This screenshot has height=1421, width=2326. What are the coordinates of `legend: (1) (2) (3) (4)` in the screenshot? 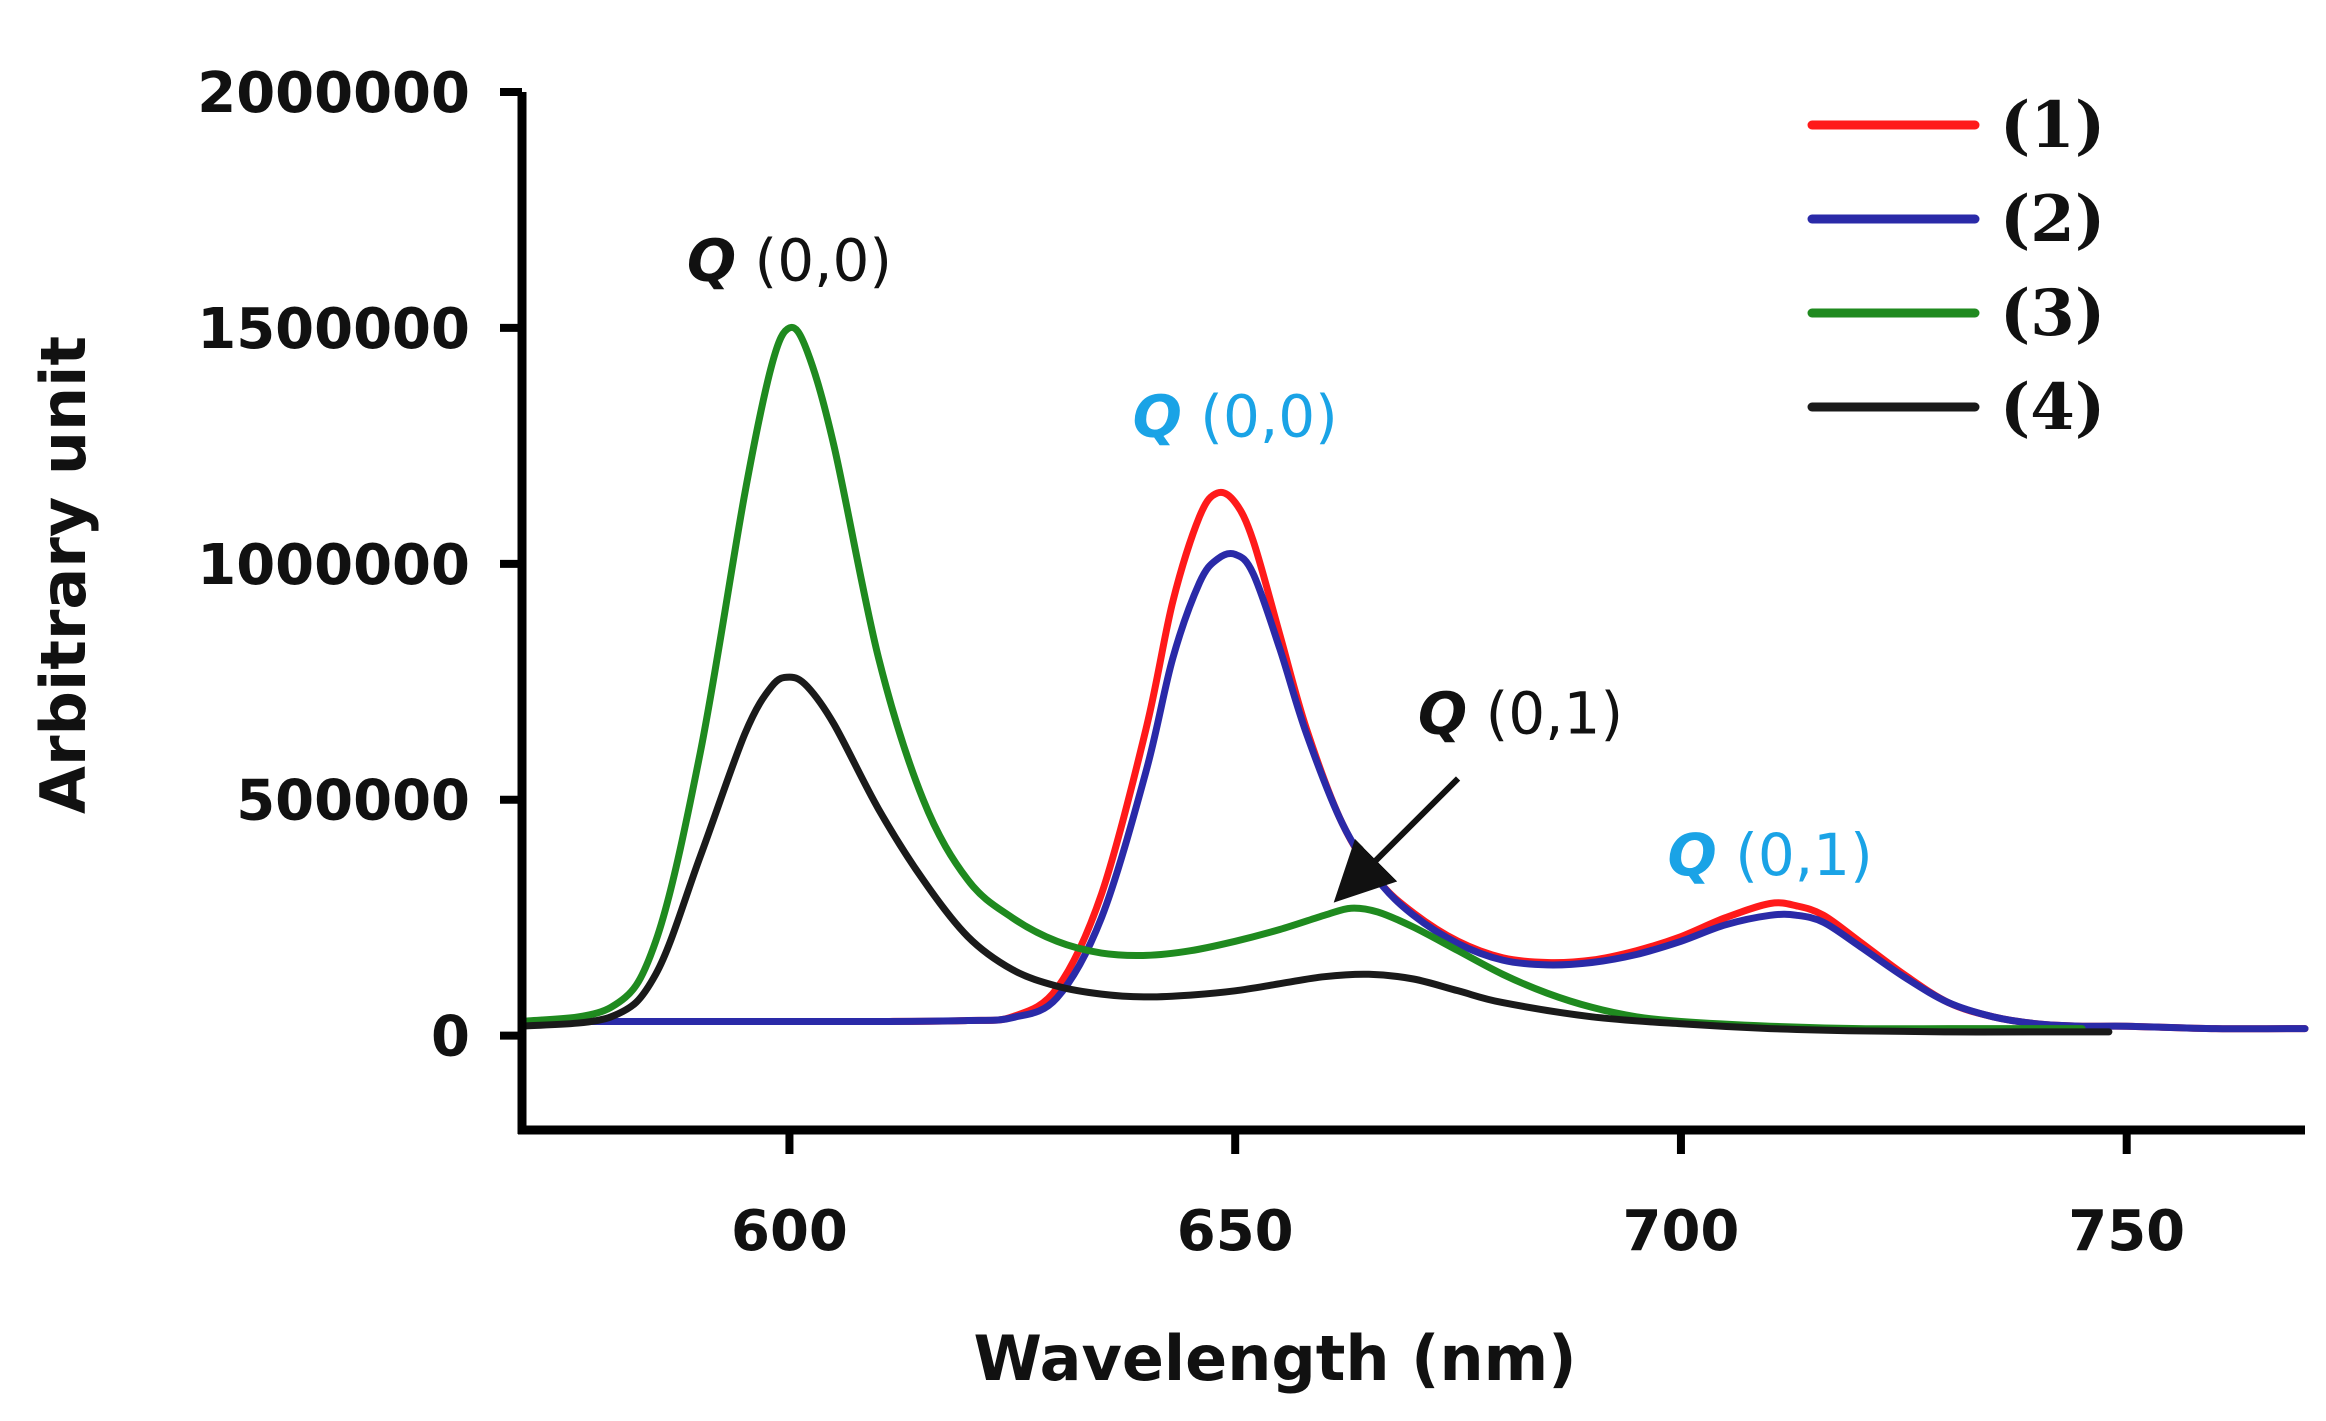 It's located at (1956, 266).